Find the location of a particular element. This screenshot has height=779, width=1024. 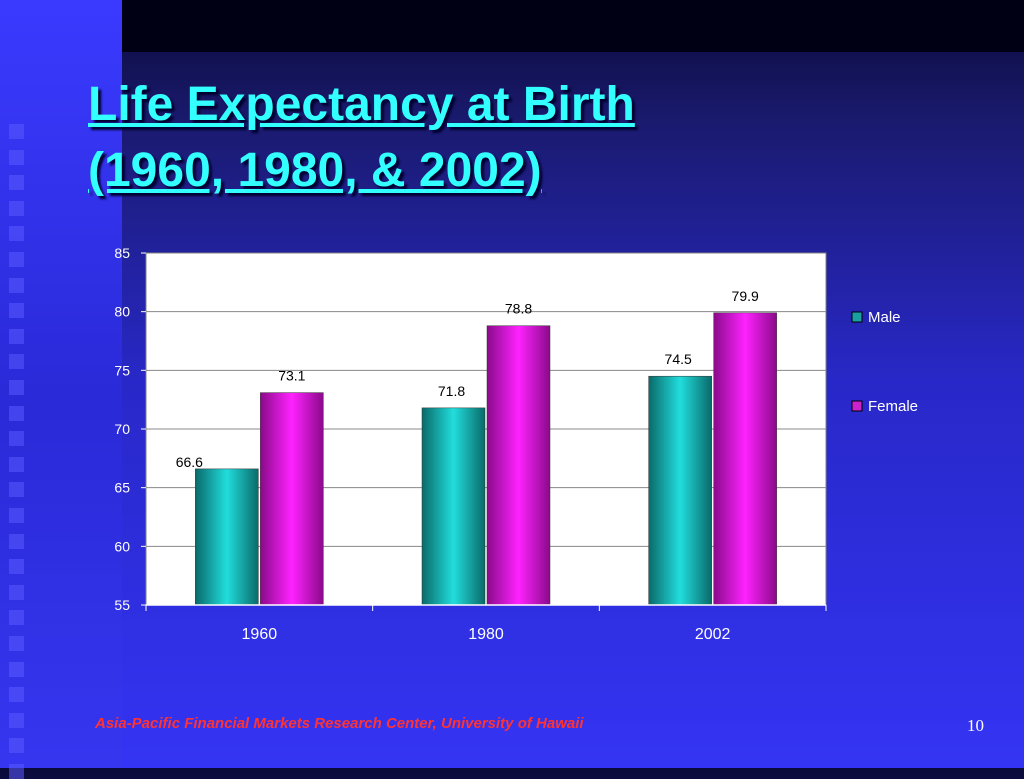

y-tick-label: 75 is located at coordinates (122, 370).